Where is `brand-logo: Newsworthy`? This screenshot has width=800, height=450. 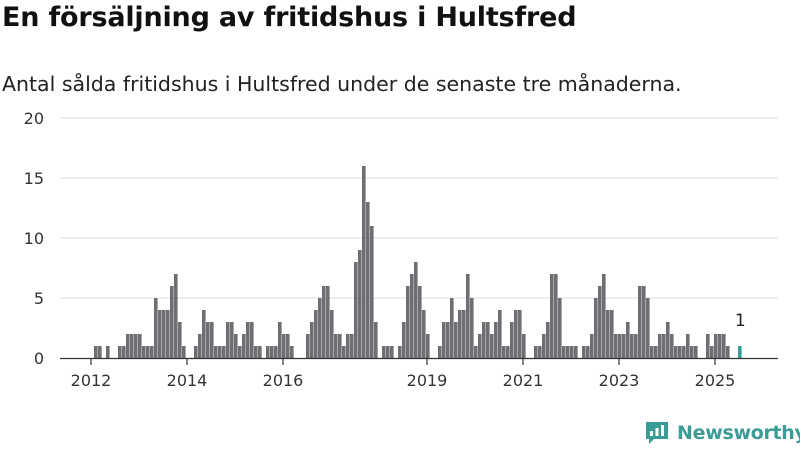 brand-logo: Newsworthy is located at coordinates (722, 433).